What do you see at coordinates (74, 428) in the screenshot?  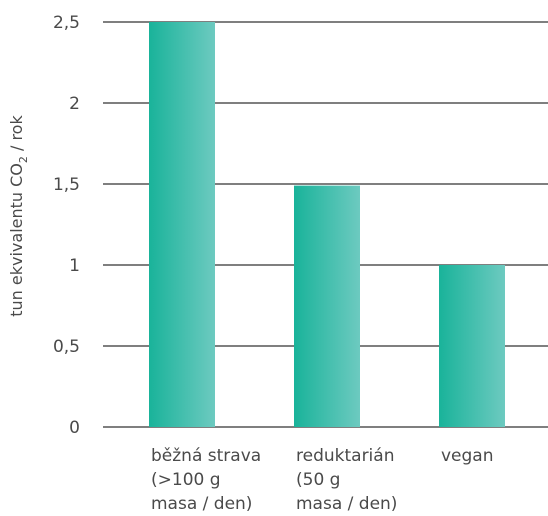 I see `y-tick-label: 0` at bounding box center [74, 428].